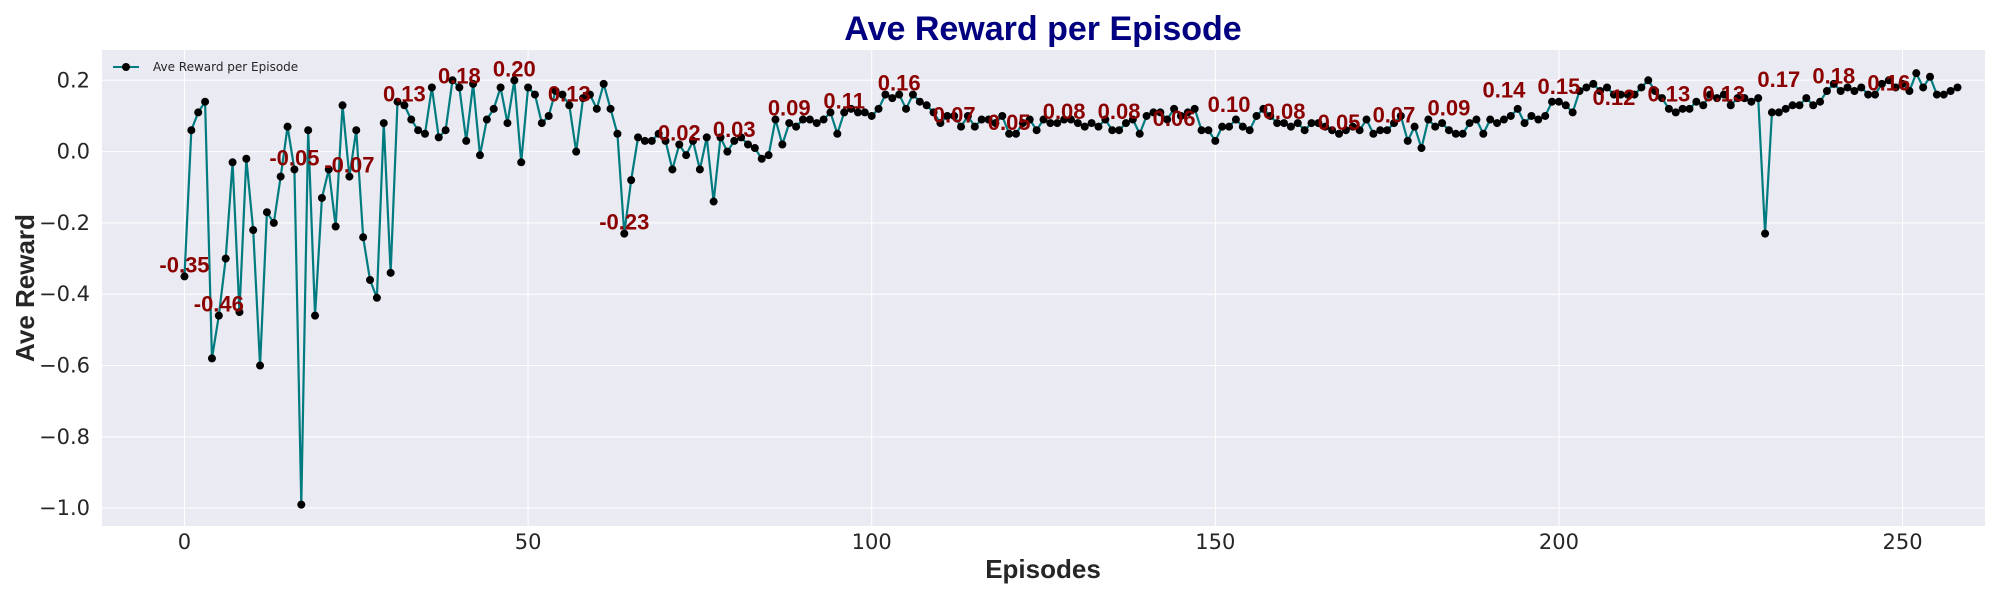 Image resolution: width=2000 pixels, height=600 pixels. Describe the element at coordinates (1043, 569) in the screenshot. I see `x-axis-label: Episodes` at that location.